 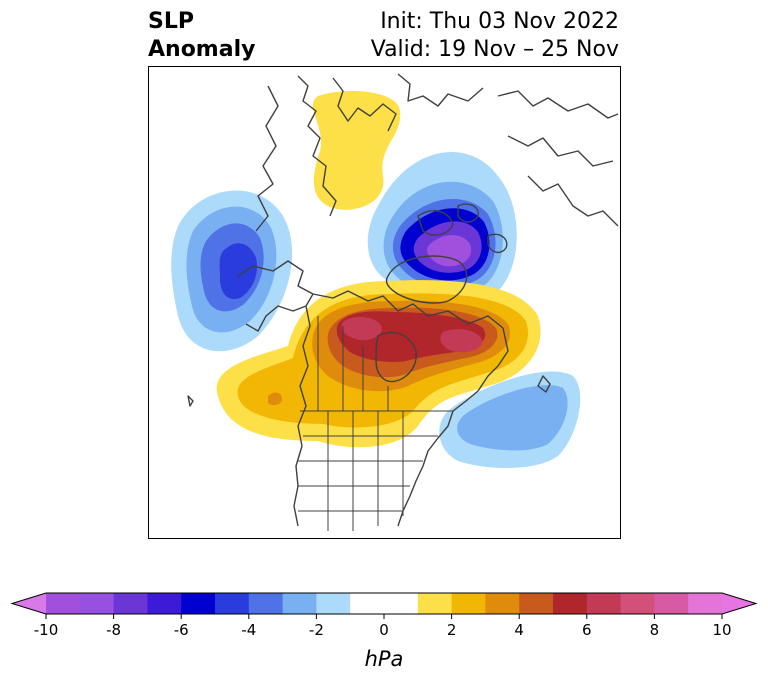 I want to click on colorbar-tick-label: 4, so click(x=519, y=630).